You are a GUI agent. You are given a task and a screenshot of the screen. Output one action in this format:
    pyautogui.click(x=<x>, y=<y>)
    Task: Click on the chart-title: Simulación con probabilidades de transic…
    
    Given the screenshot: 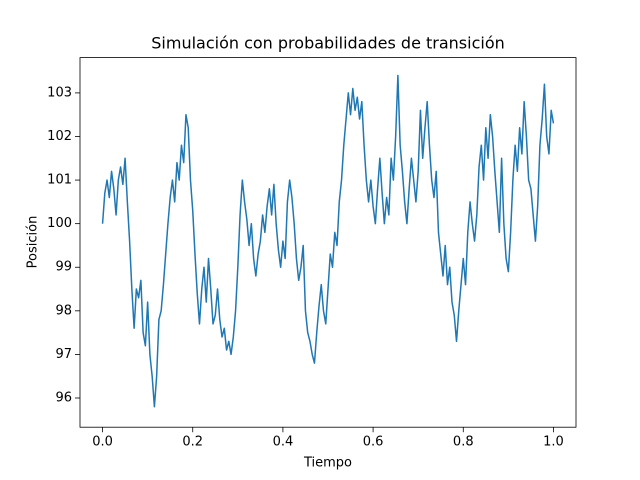 What is the action you would take?
    pyautogui.click(x=328, y=43)
    